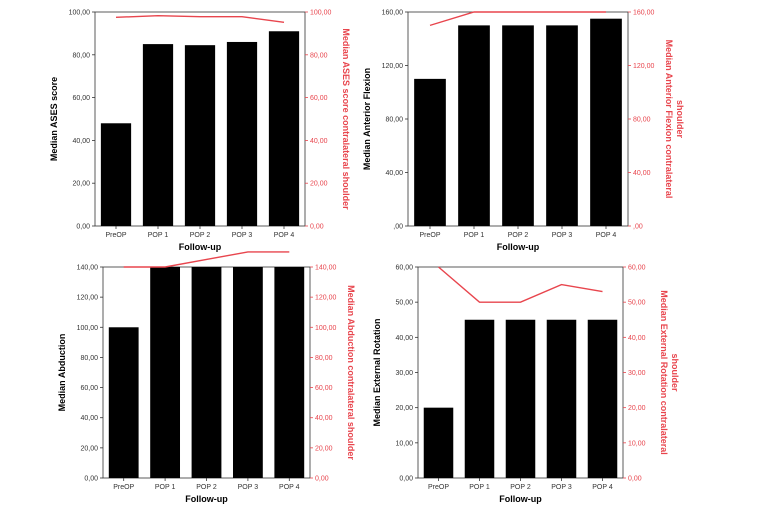 This screenshot has height=520, width=760. What do you see at coordinates (664, 372) in the screenshot?
I see `y2-axis-title: Median External Rotation contralateral` at bounding box center [664, 372].